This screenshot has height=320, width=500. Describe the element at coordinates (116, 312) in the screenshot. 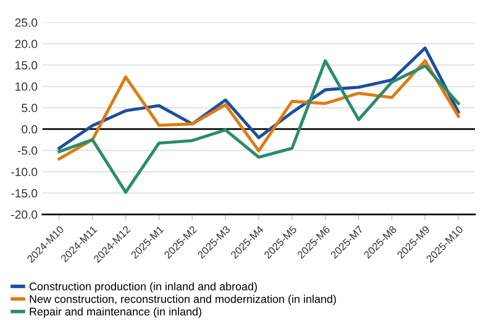

I see `legend-label: Repair and maintenance (in inland)` at that location.